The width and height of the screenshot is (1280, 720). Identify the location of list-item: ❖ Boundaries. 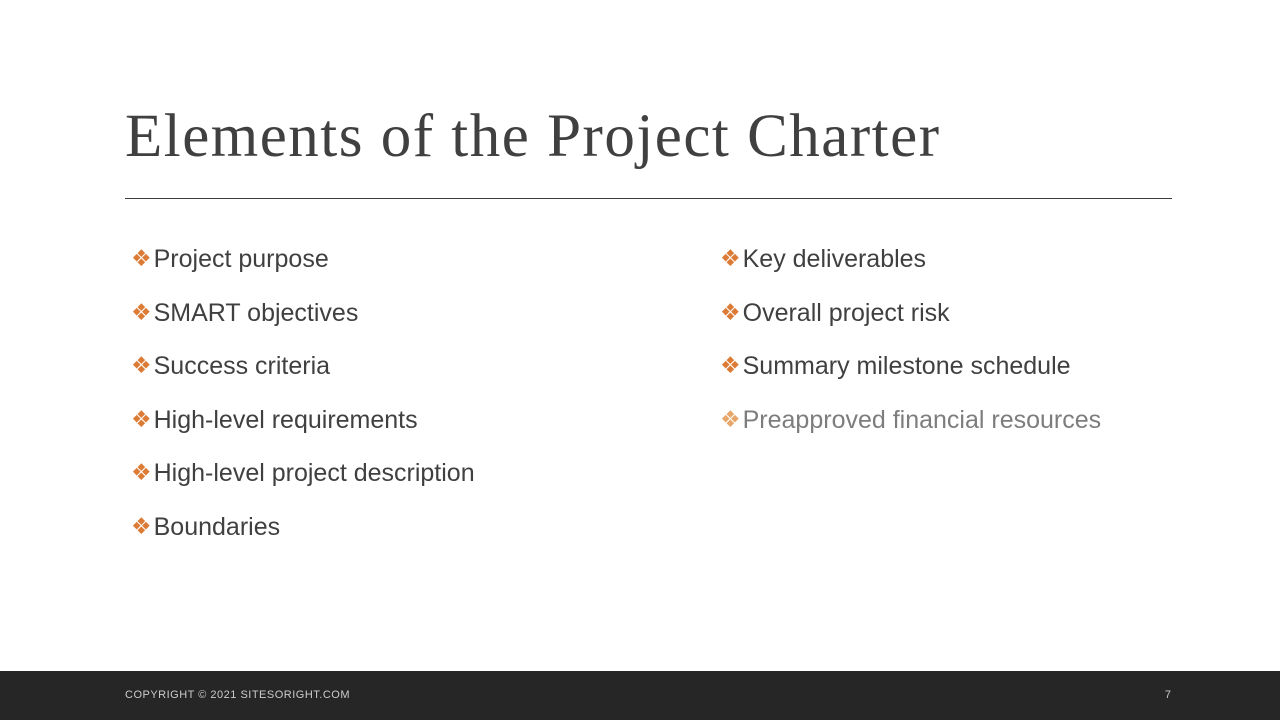
(411, 527).